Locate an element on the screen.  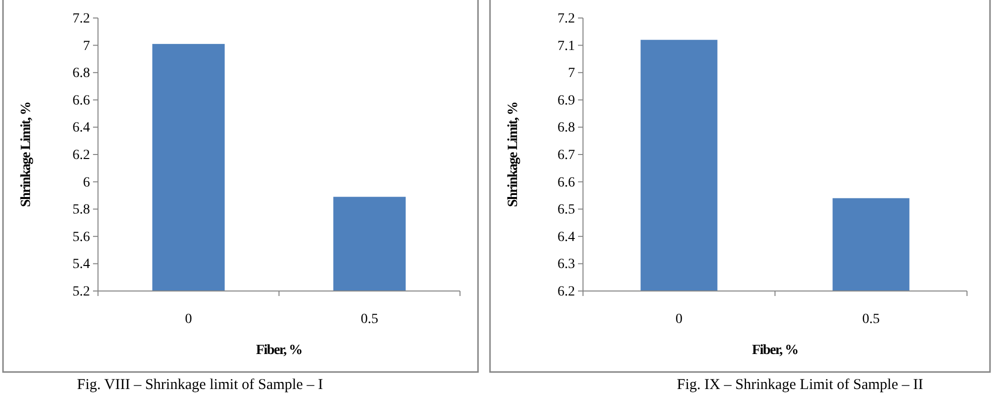
y-tick-label: 6.9 is located at coordinates (566, 100).